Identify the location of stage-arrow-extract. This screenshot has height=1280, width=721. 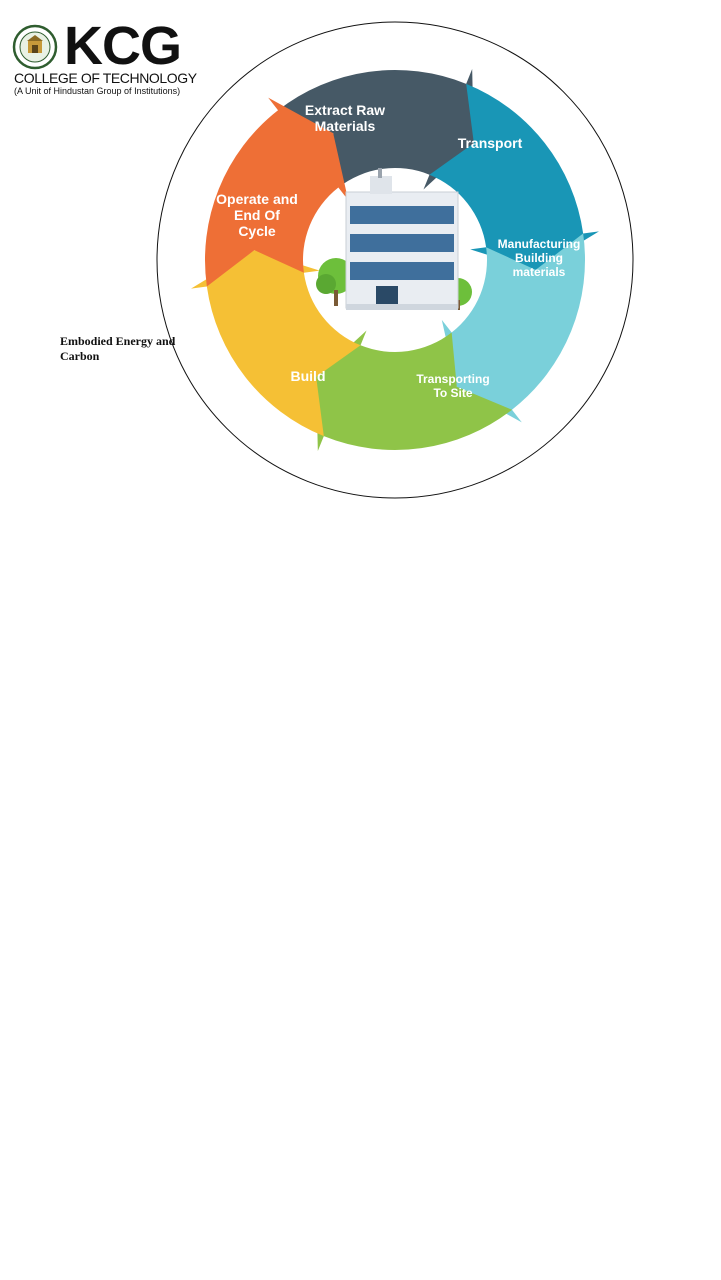
(376, 129).